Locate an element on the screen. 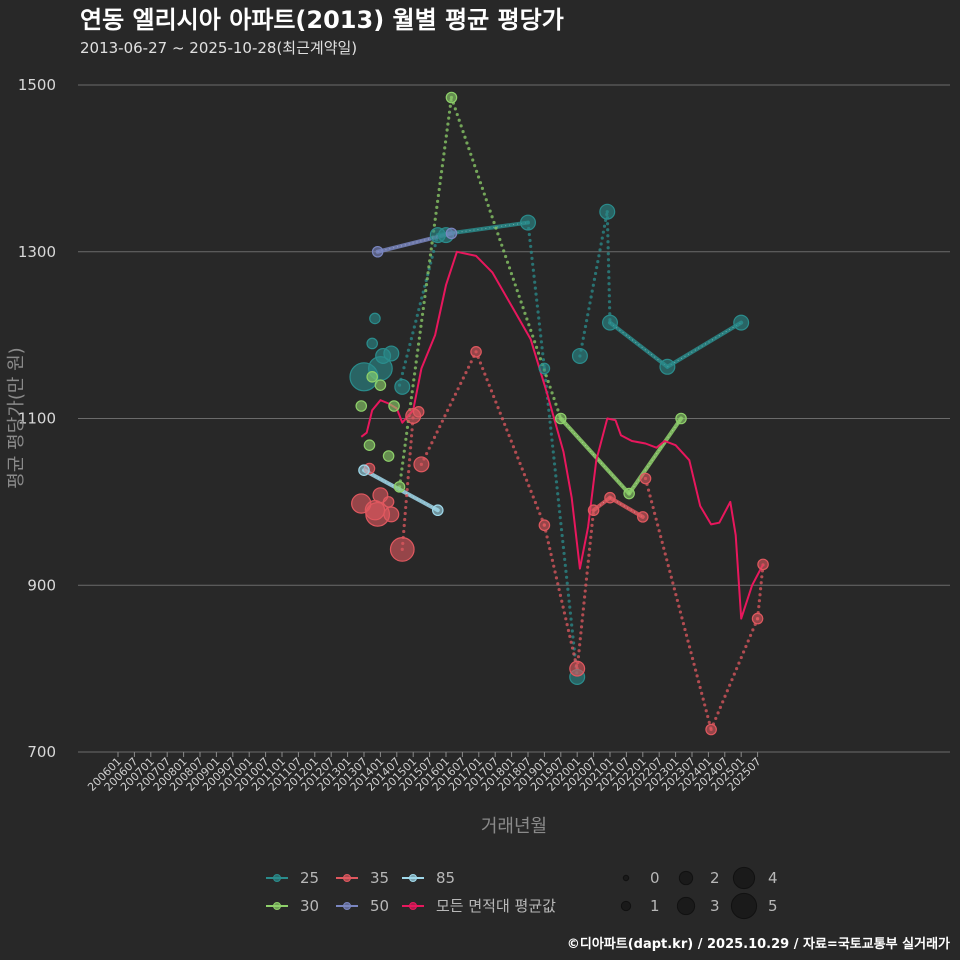  legend-label-size: 2 is located at coordinates (715, 878).